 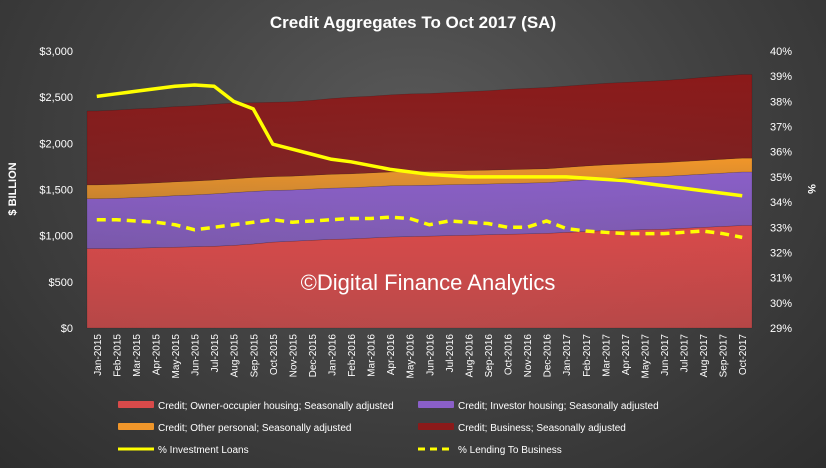 I want to click on legend-item-credit-business-seasonally-adjusted: Credit; Business; Seasonally adjusted, so click(x=522, y=428).